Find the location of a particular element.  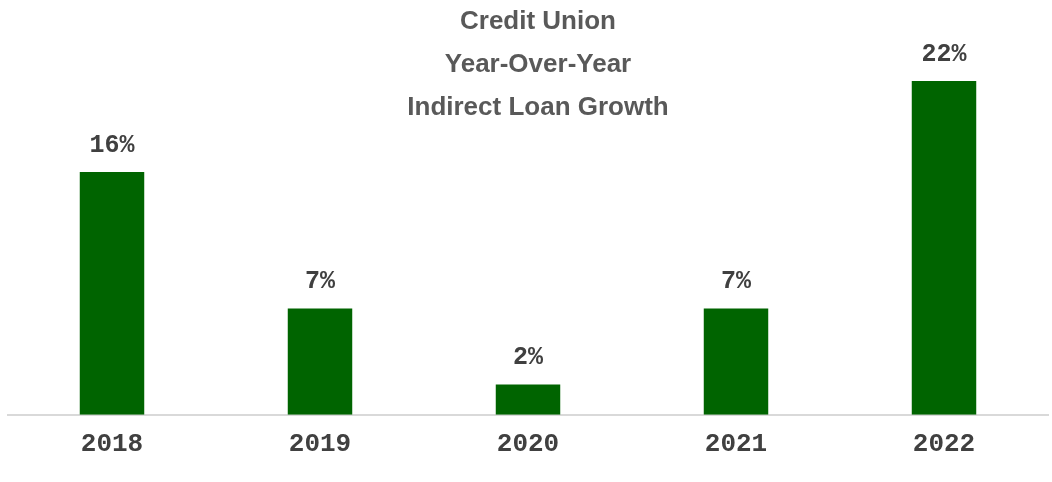

x-tick-label: 2019 is located at coordinates (320, 443).